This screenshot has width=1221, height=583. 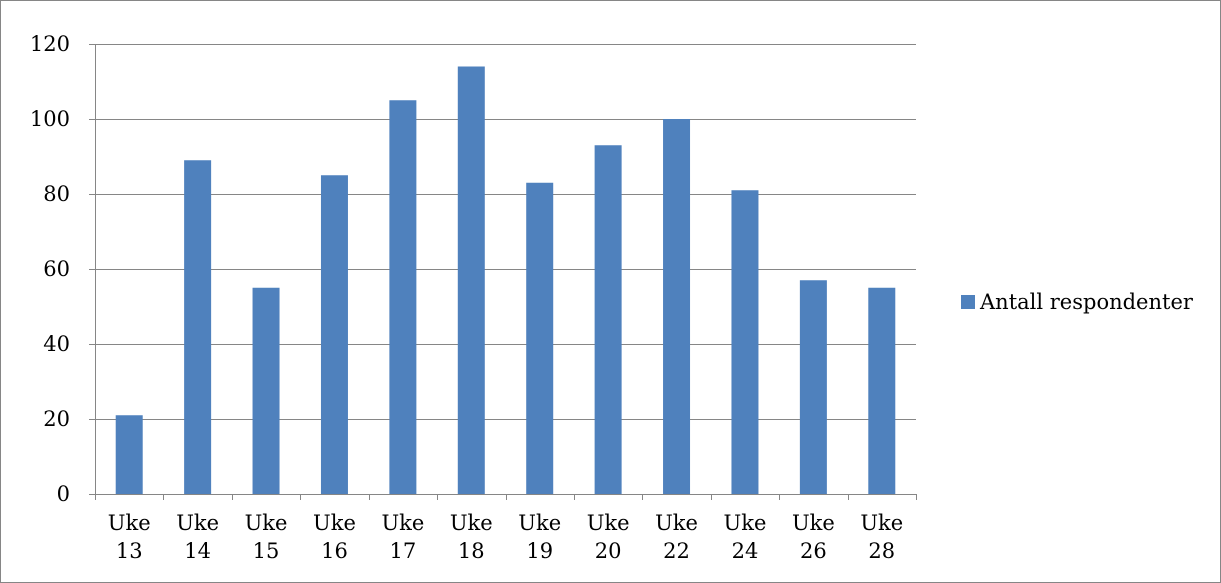 I want to click on x-tick-label: Uke 18, so click(x=471, y=537).